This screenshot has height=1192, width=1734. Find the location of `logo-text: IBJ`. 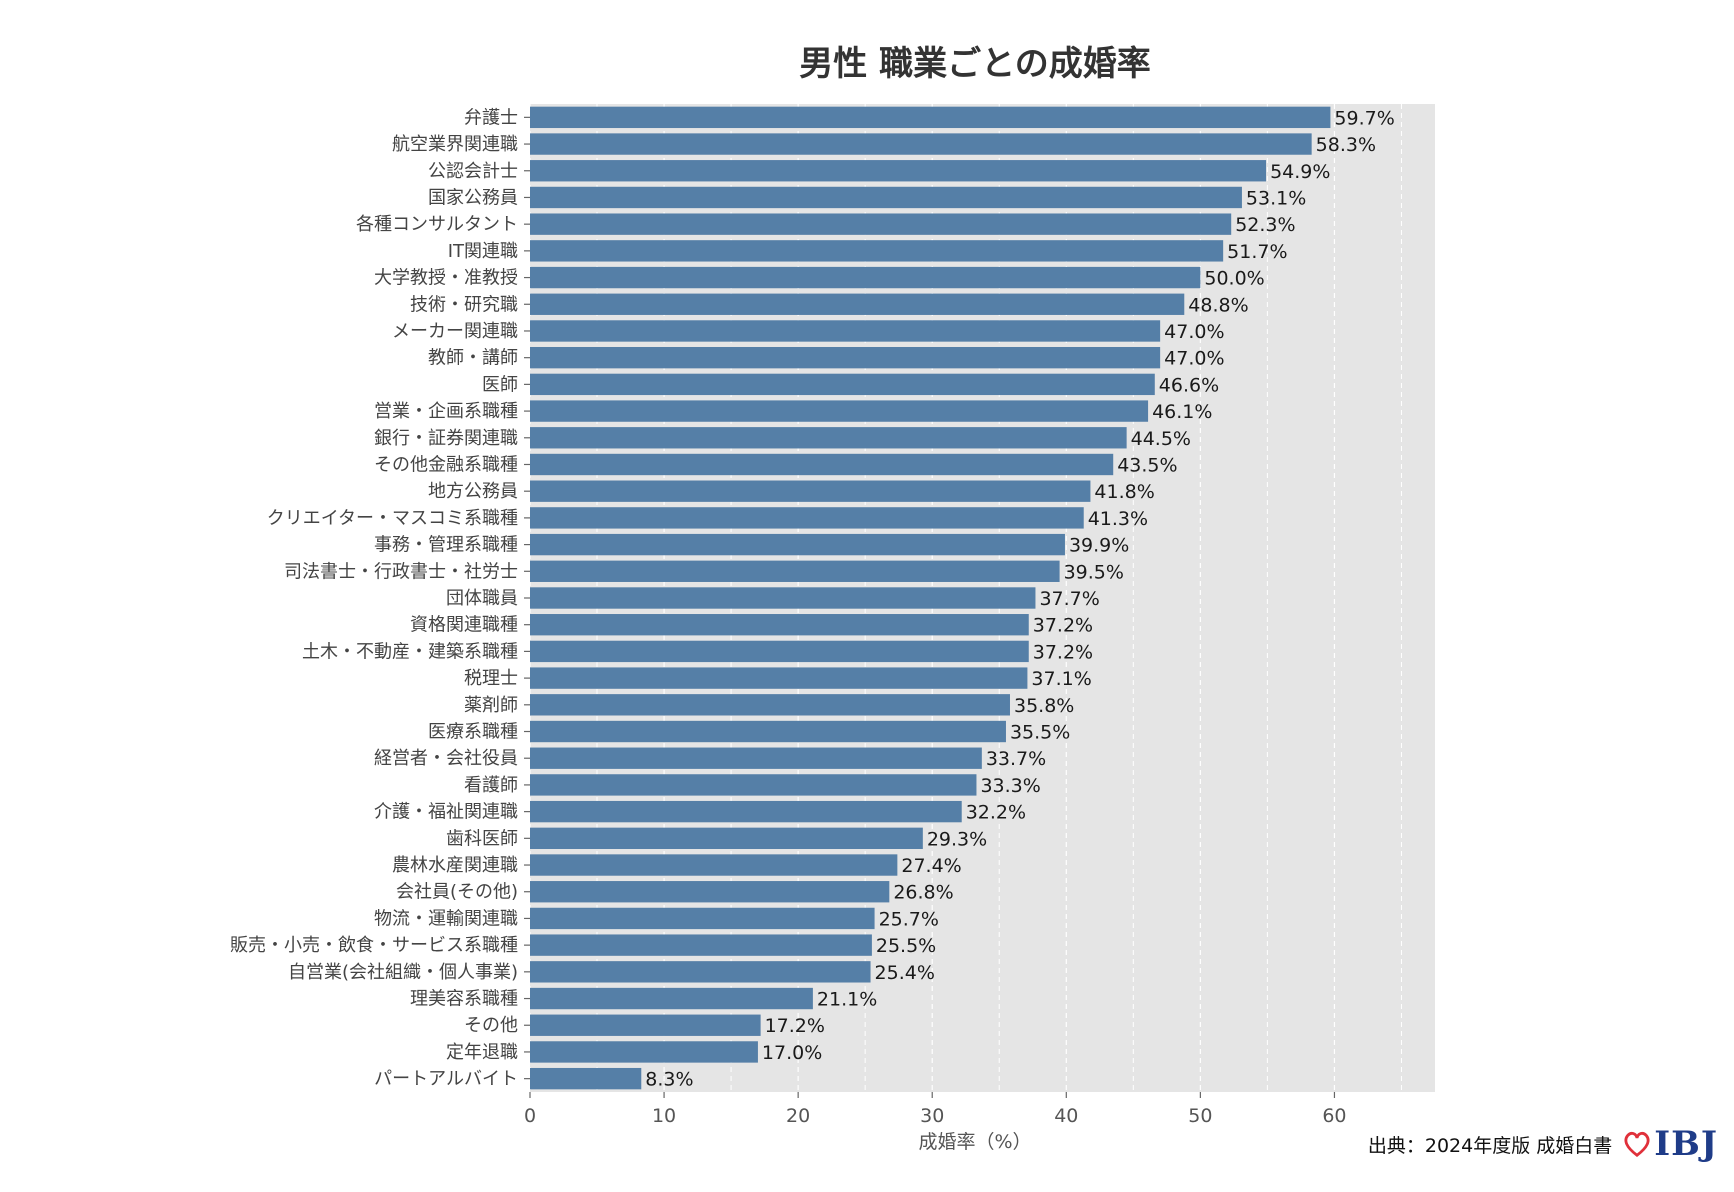

logo-text: IBJ is located at coordinates (1686, 1144).